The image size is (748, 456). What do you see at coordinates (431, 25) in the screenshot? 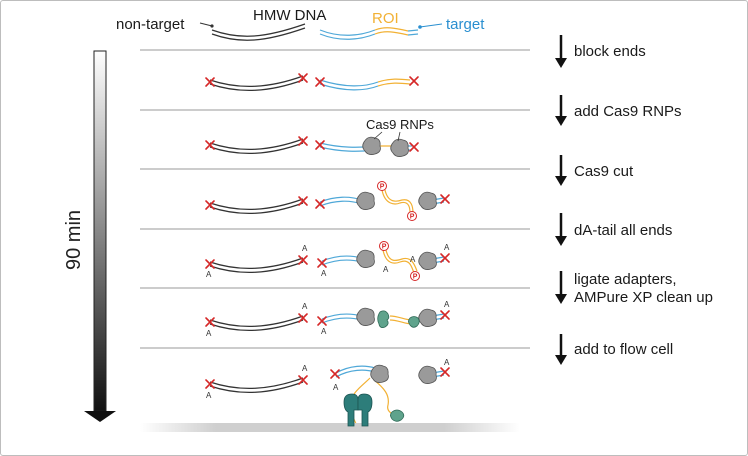
I see `target-pointer` at bounding box center [431, 25].